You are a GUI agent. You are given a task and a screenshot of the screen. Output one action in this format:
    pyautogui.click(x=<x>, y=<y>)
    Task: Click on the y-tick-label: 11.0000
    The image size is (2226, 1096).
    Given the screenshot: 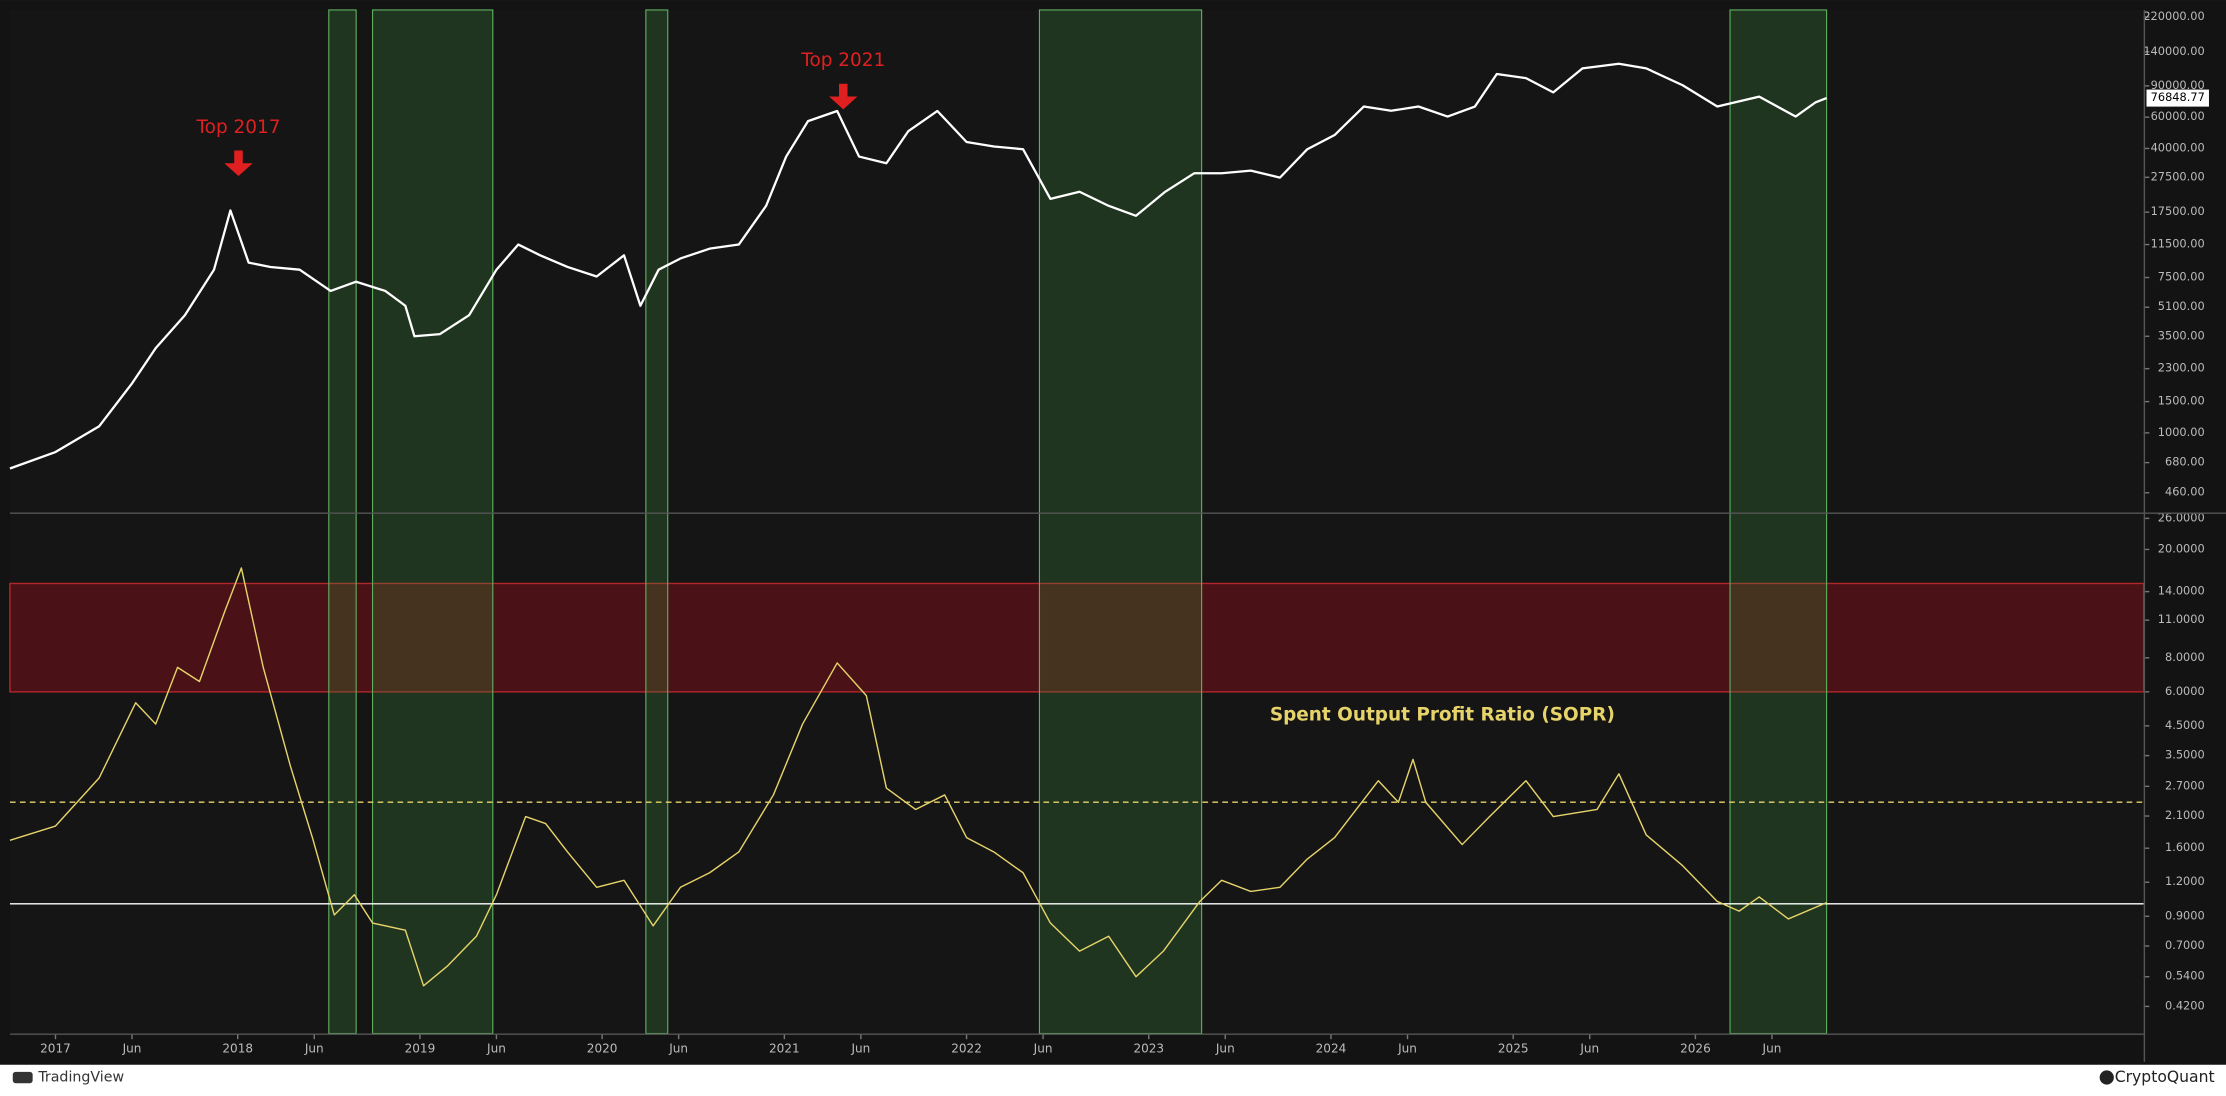 What is the action you would take?
    pyautogui.click(x=2181, y=619)
    